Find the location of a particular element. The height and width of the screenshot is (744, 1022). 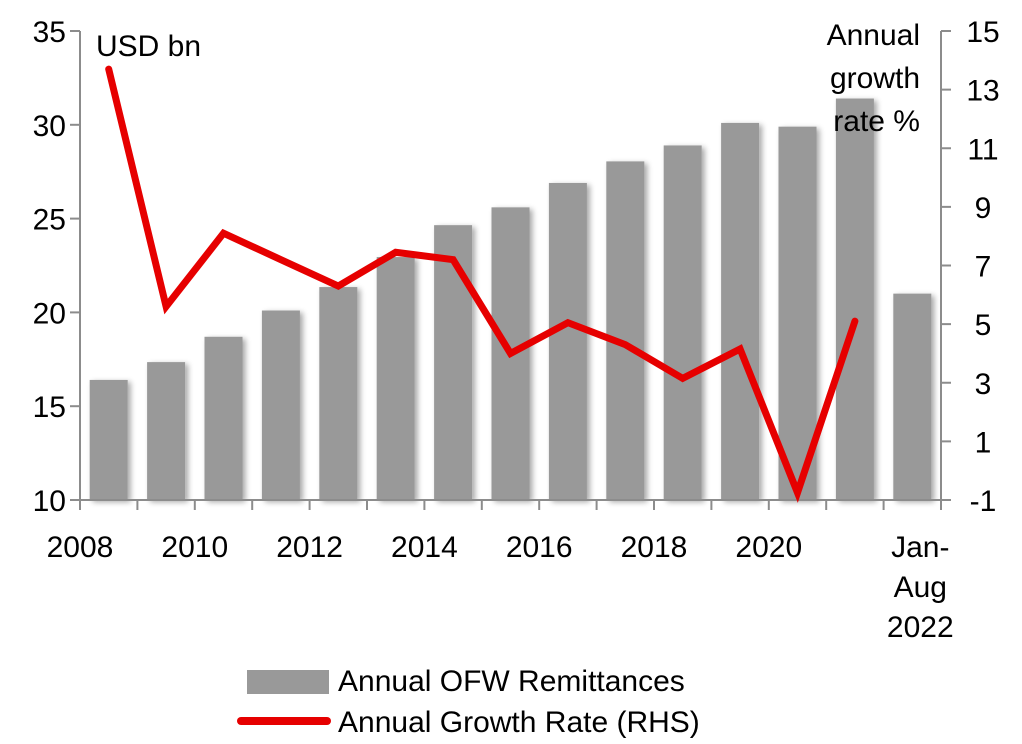

bar-2019 is located at coordinates (740, 311).